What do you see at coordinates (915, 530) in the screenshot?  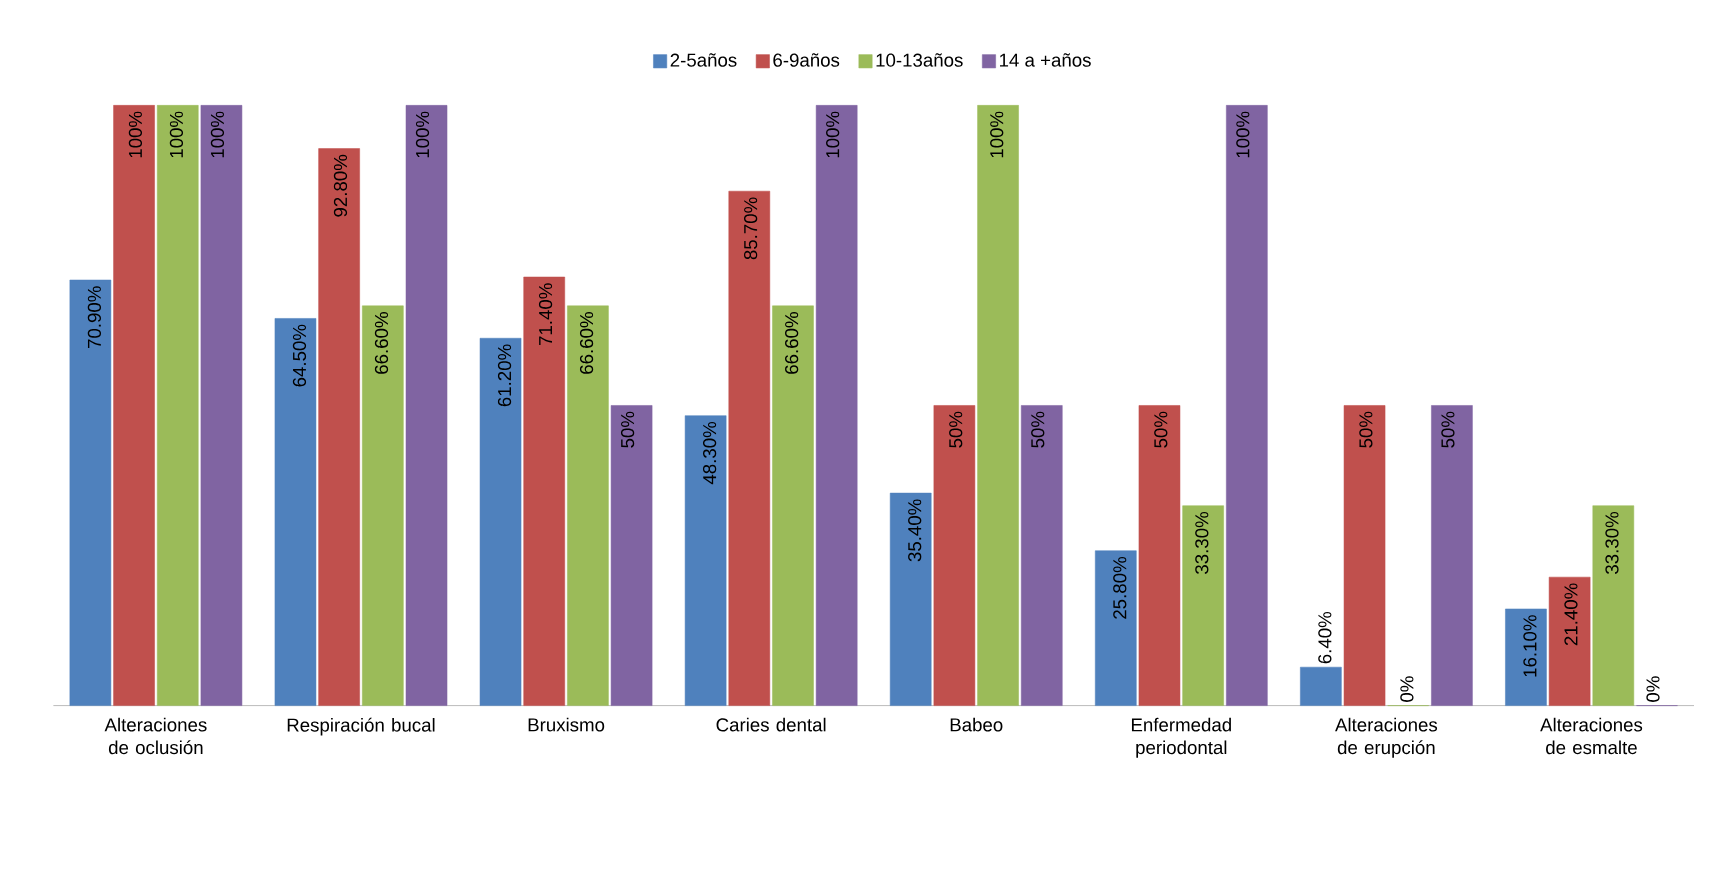 I see `data-label: 35.40%` at bounding box center [915, 530].